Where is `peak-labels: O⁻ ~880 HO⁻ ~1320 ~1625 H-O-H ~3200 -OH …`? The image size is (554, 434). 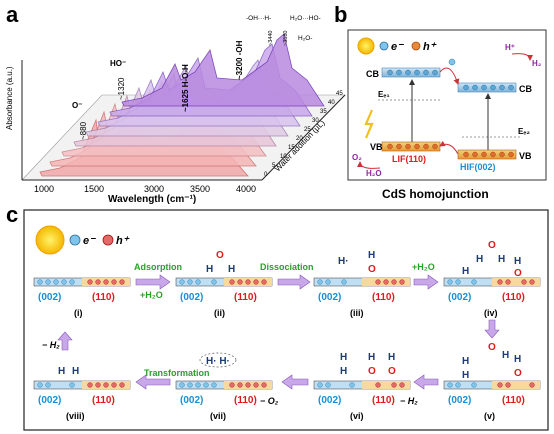
peak-labels: O⁻ ~880 HO⁻ ~1320 ~1625 H-O-H ~3200 -OH … is located at coordinates (196, 77).